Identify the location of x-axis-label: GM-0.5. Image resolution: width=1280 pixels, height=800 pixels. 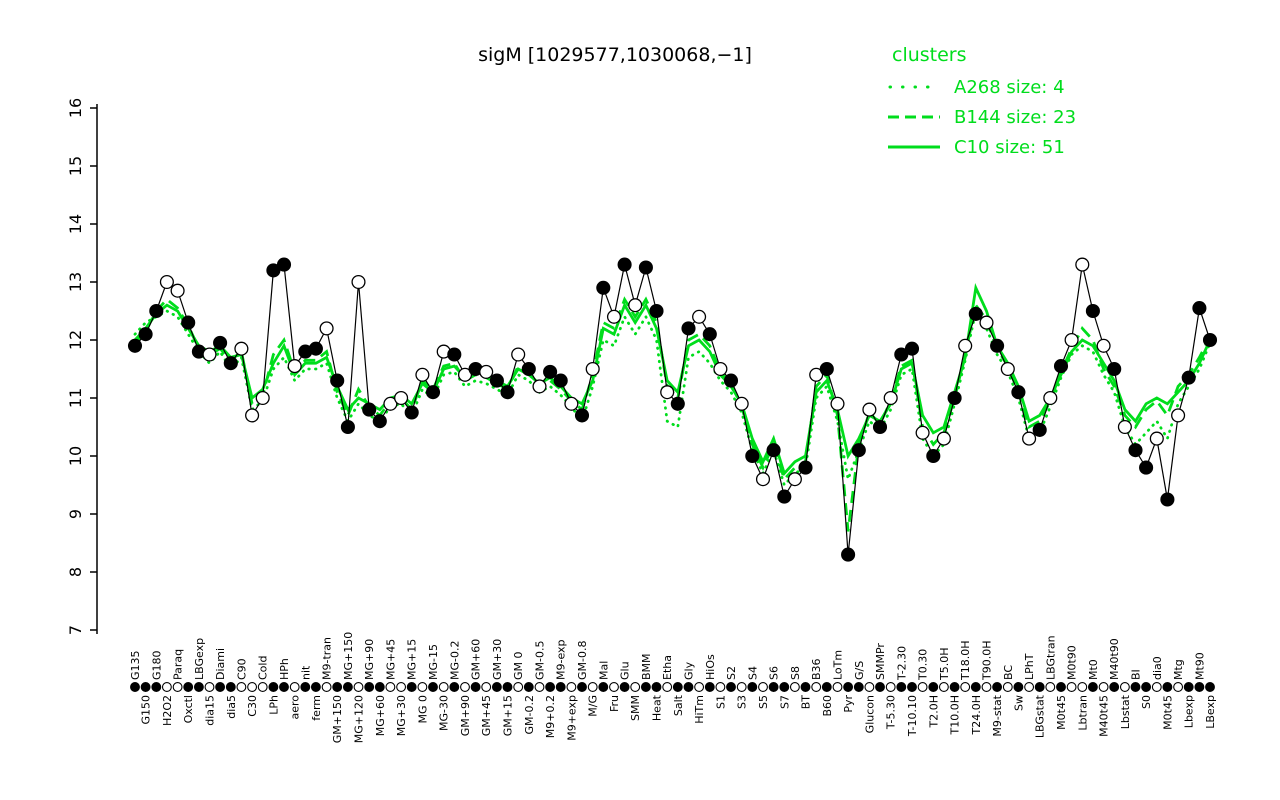
(540, 660).